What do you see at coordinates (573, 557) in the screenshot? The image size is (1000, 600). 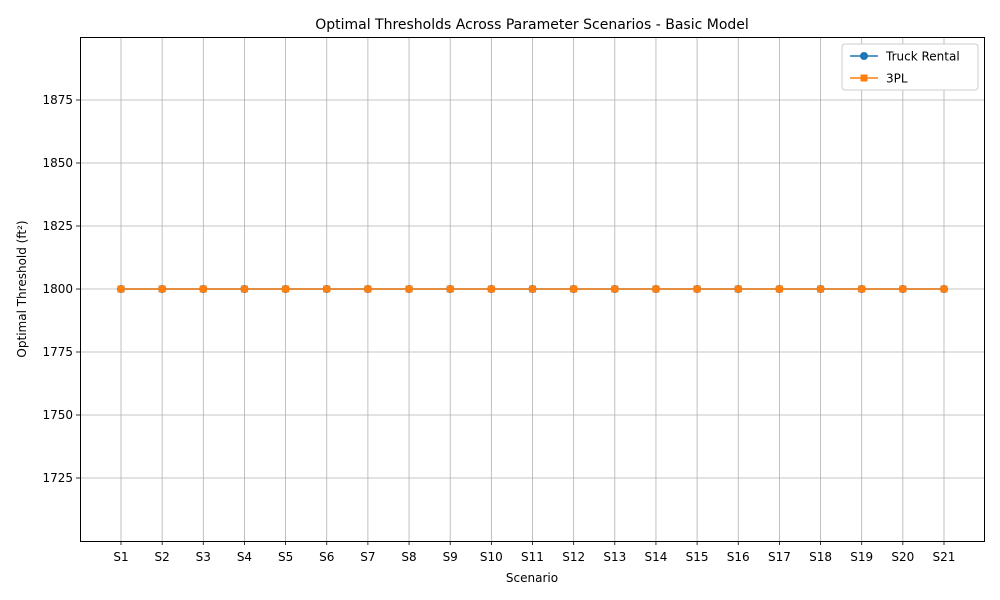 I see `x-tick-label: S12` at bounding box center [573, 557].